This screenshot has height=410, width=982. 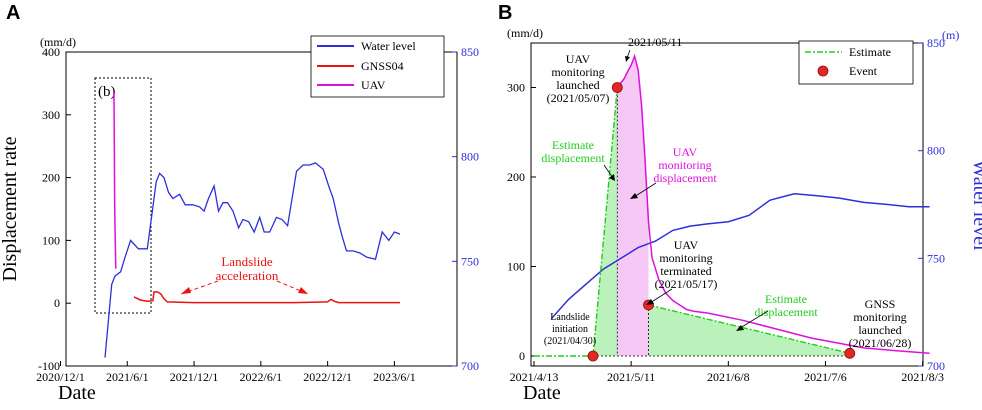 What do you see at coordinates (114, 180) in the screenshot?
I see `uav-line` at bounding box center [114, 180].